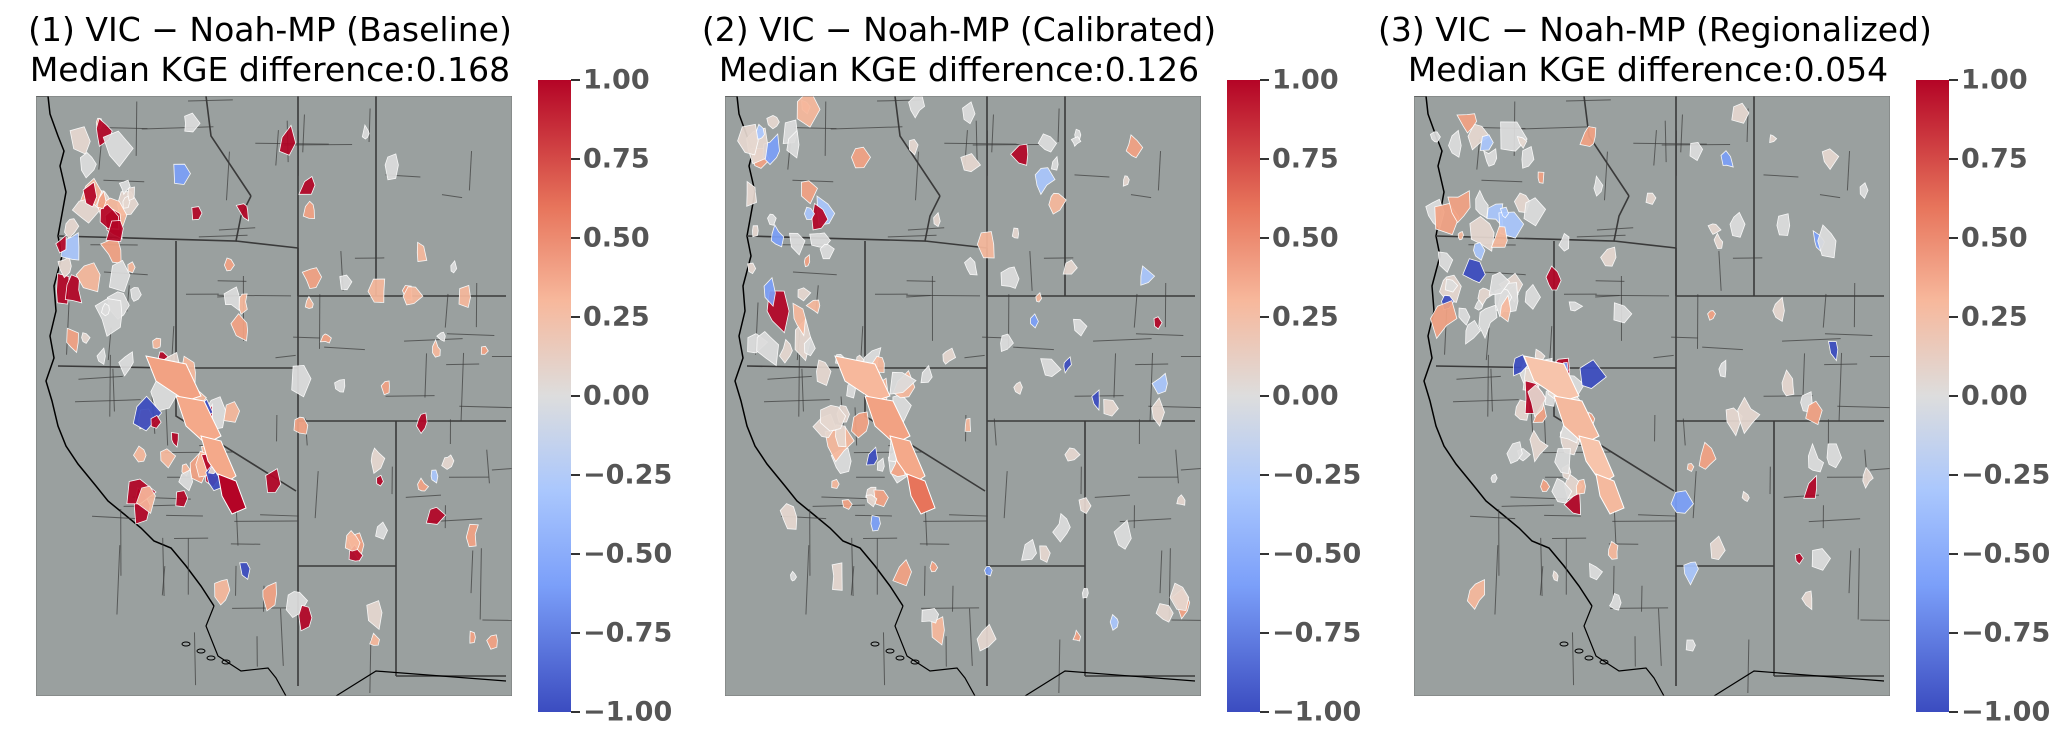 This screenshot has width=2067, height=743. Describe the element at coordinates (270, 69) in the screenshot. I see `panel-subtitle: Median KGE difference:0.168` at that location.